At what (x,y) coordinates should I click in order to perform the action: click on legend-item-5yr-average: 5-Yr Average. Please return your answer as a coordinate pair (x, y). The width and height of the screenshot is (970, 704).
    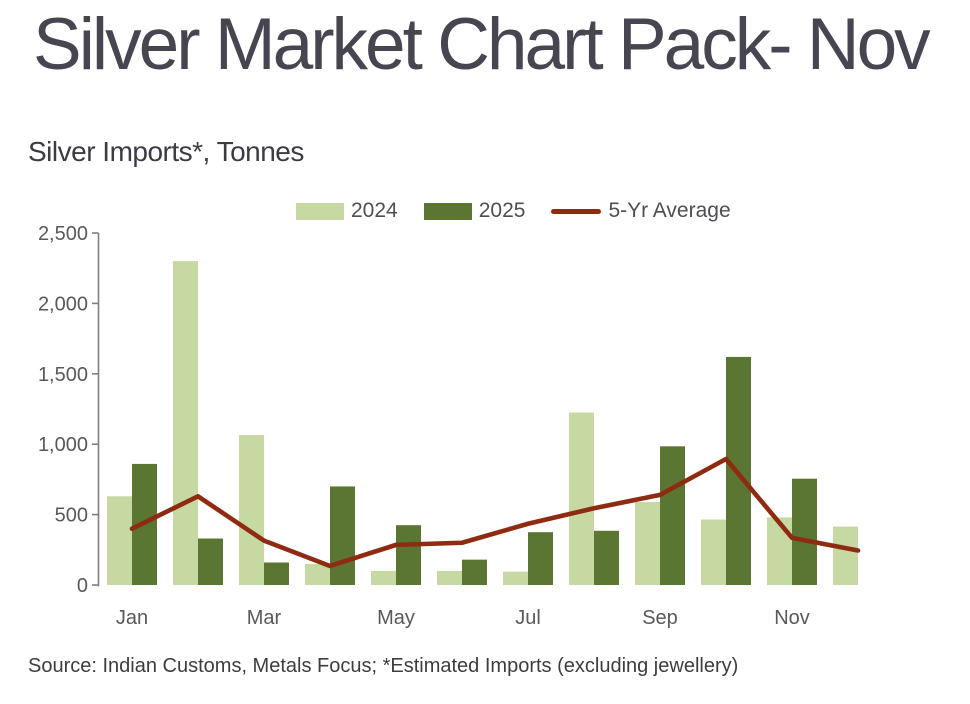
    Looking at the image, I should click on (641, 211).